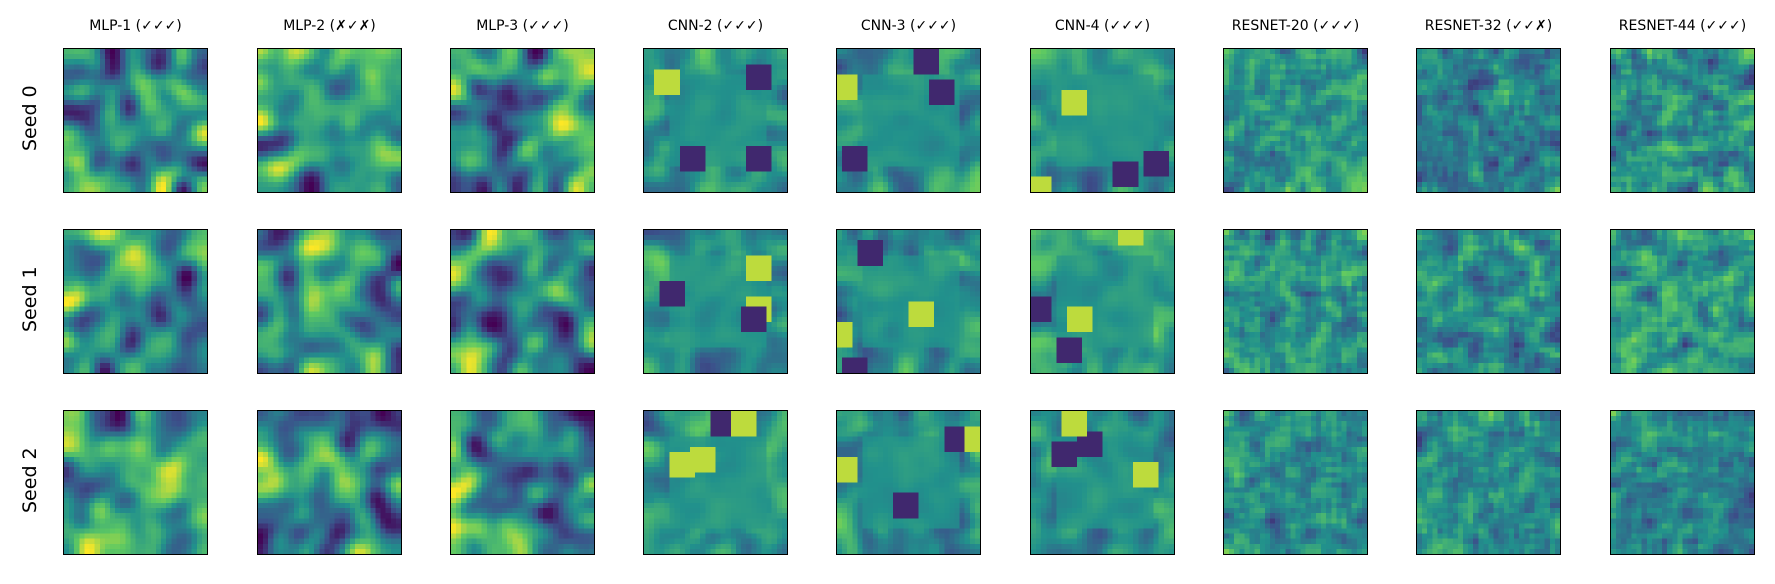  I want to click on row-label: Seed 2, so click(30, 480).